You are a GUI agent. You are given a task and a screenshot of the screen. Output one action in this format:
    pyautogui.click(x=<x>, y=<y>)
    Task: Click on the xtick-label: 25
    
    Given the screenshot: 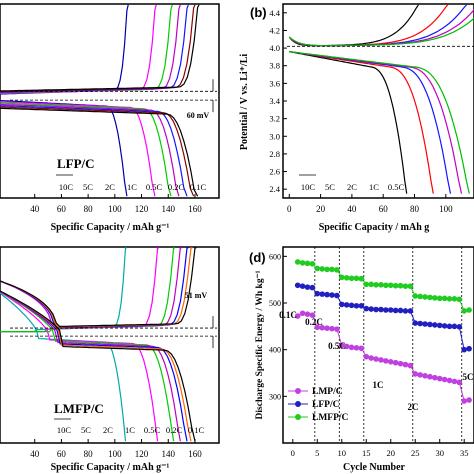 What is the action you would take?
    pyautogui.click(x=415, y=453)
    